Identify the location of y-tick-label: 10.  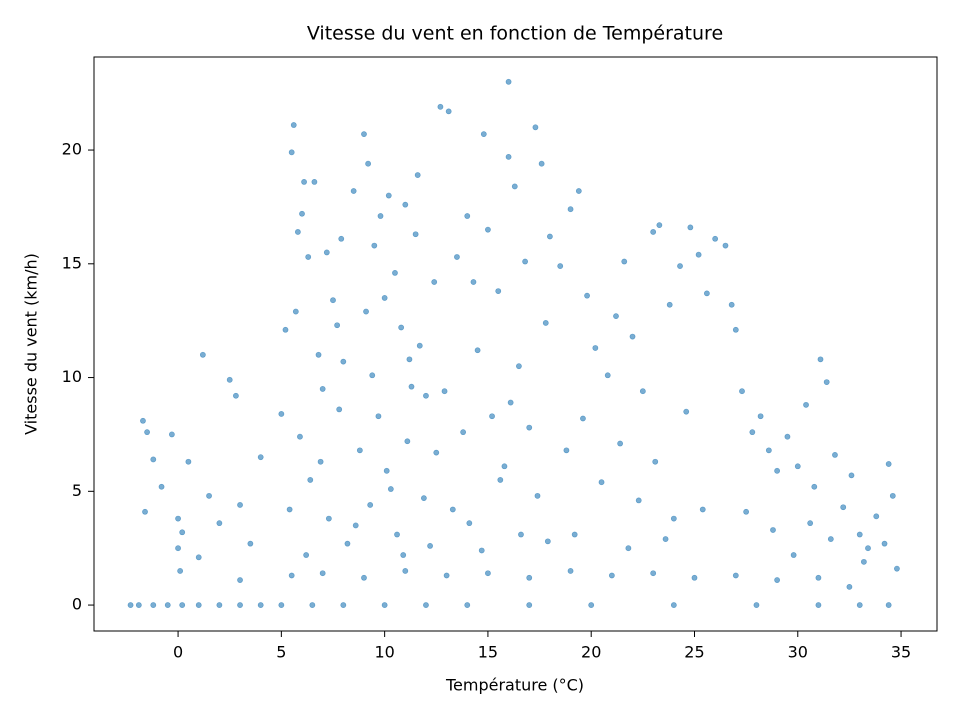
(72, 376).